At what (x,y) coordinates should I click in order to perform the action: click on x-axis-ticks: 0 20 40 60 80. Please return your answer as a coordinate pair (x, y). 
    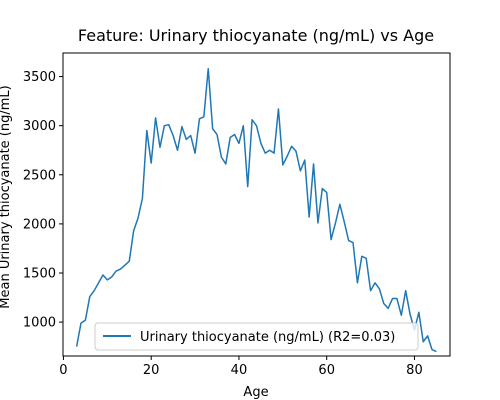
    Looking at the image, I should click on (241, 367).